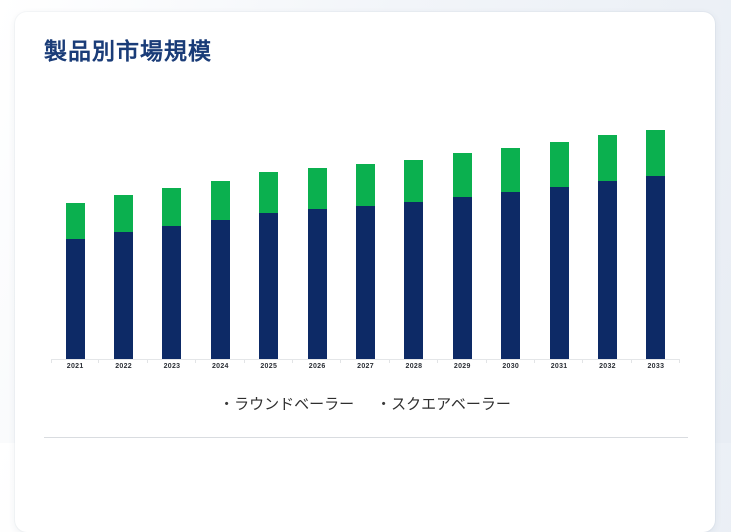 This screenshot has height=532, width=731. I want to click on chart-legend: ・ラウンドベーラー・スクエアベーラー, so click(365, 403).